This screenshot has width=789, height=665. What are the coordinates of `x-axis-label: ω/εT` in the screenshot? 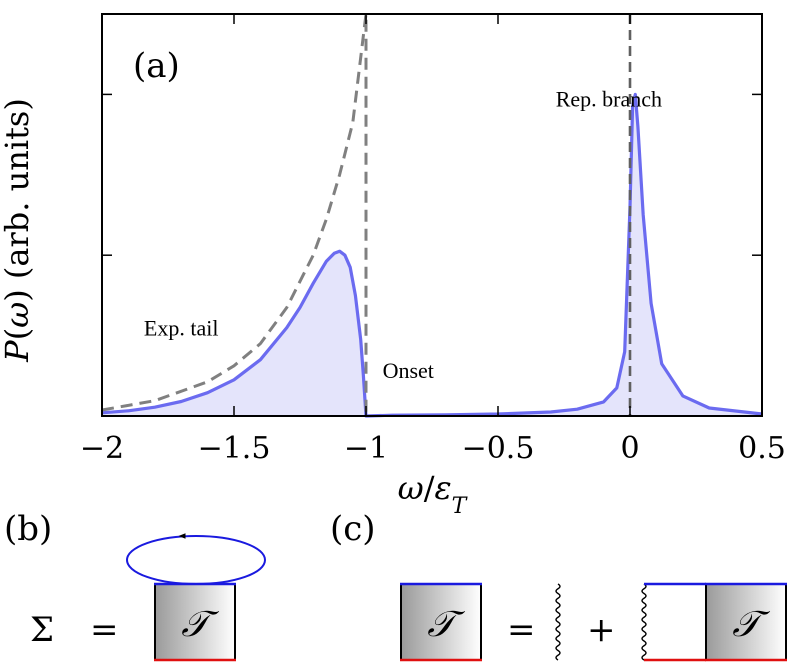 It's located at (433, 494).